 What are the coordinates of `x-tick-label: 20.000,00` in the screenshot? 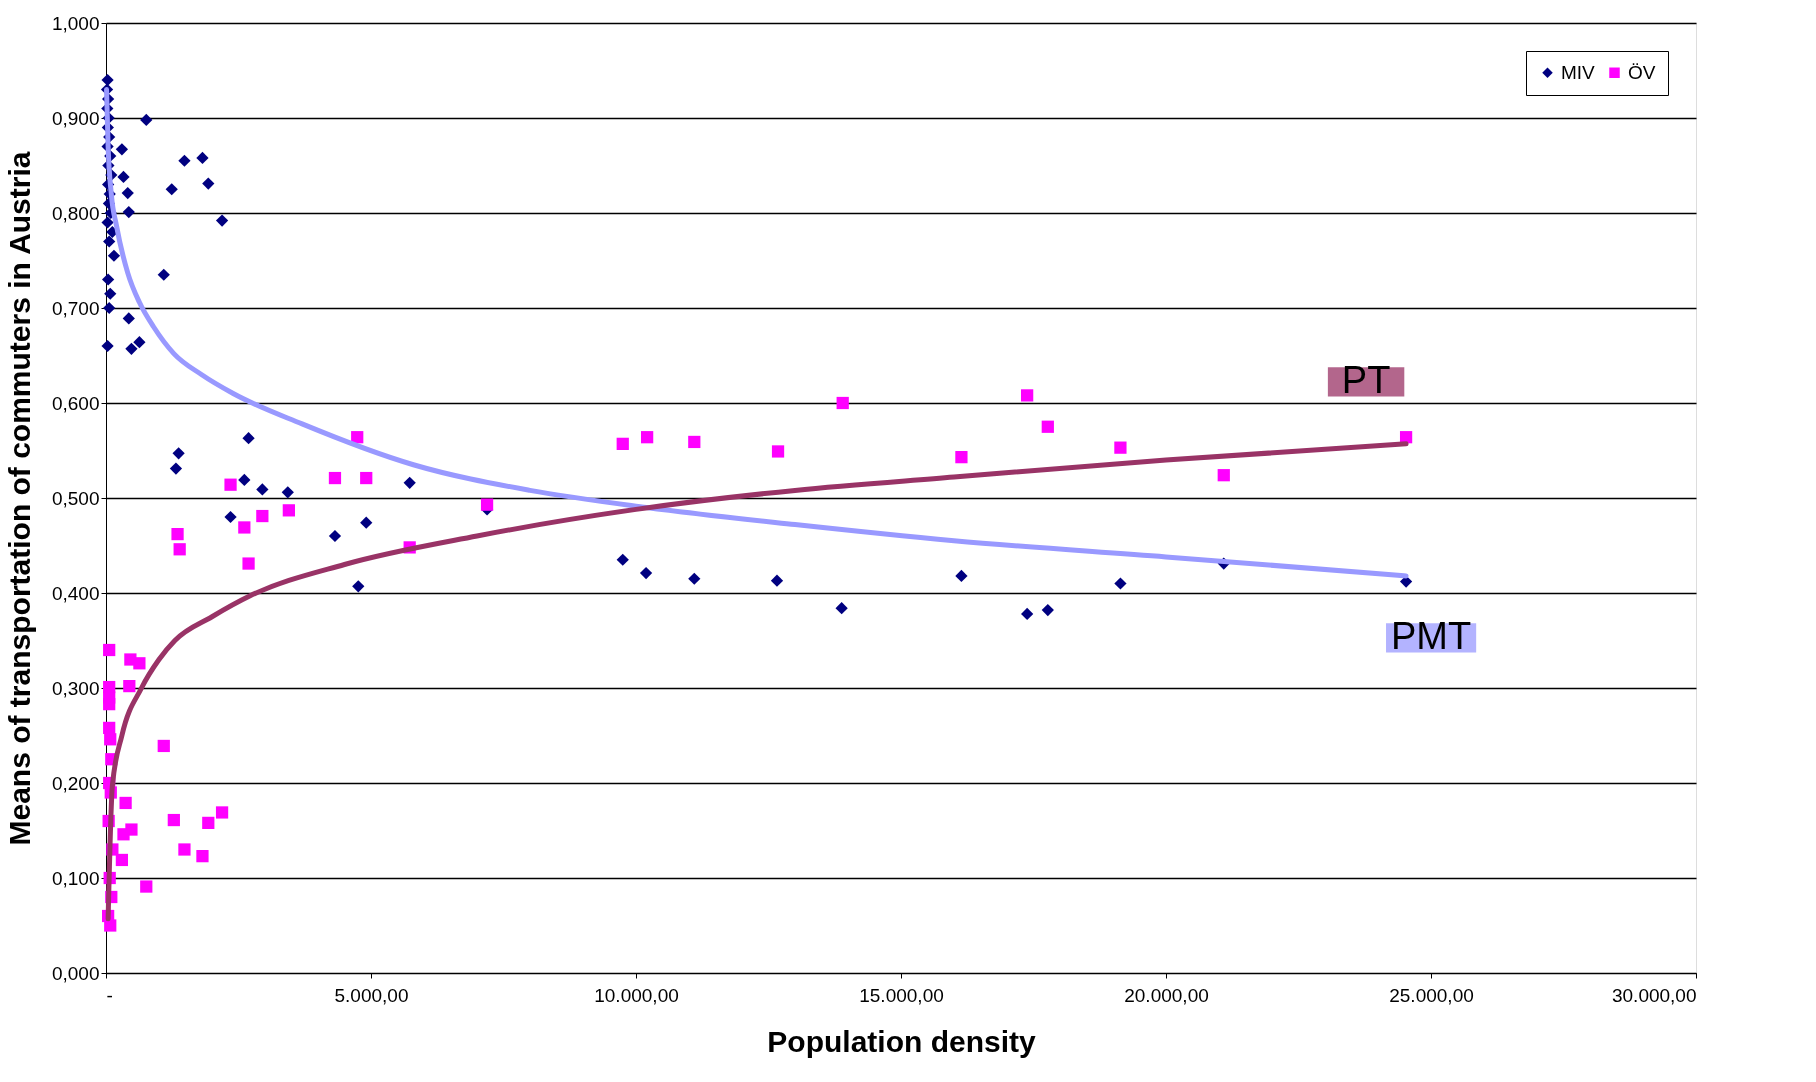 It's located at (1166, 995).